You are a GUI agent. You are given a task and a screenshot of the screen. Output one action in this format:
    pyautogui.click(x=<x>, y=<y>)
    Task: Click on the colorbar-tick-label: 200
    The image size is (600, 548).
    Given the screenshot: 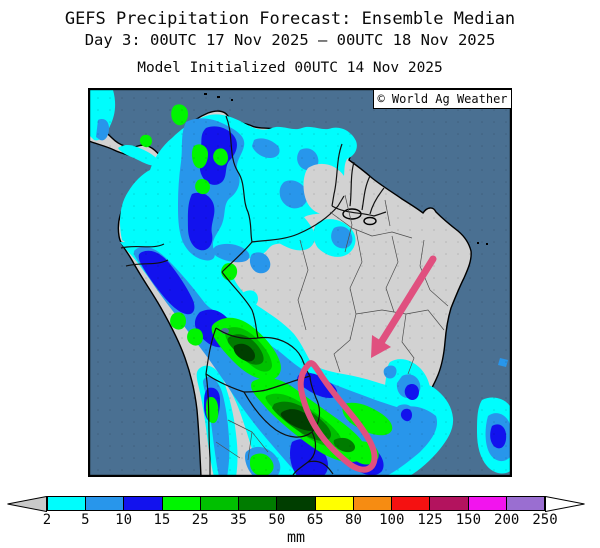 What is the action you would take?
    pyautogui.click(x=507, y=520)
    